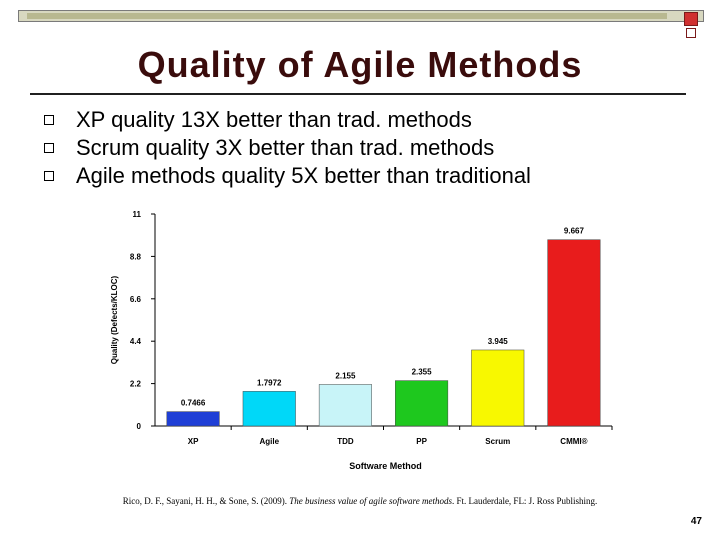 This screenshot has height=540, width=720. Describe the element at coordinates (269, 441) in the screenshot. I see `x-tick-label: Agile` at that location.